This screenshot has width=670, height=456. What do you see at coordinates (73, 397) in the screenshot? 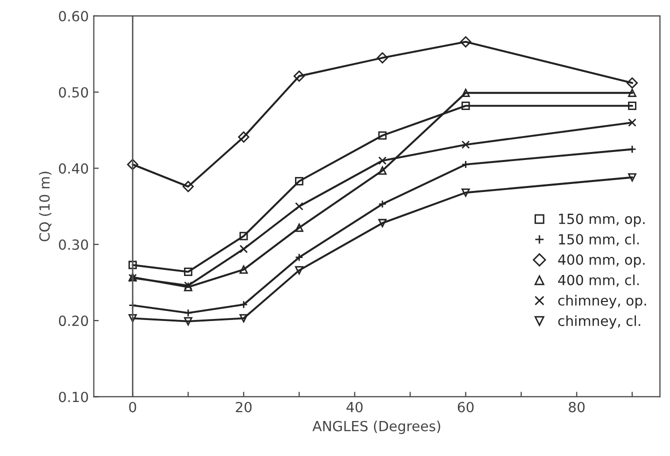
I see `y-tick-label: 0.10` at bounding box center [73, 397].